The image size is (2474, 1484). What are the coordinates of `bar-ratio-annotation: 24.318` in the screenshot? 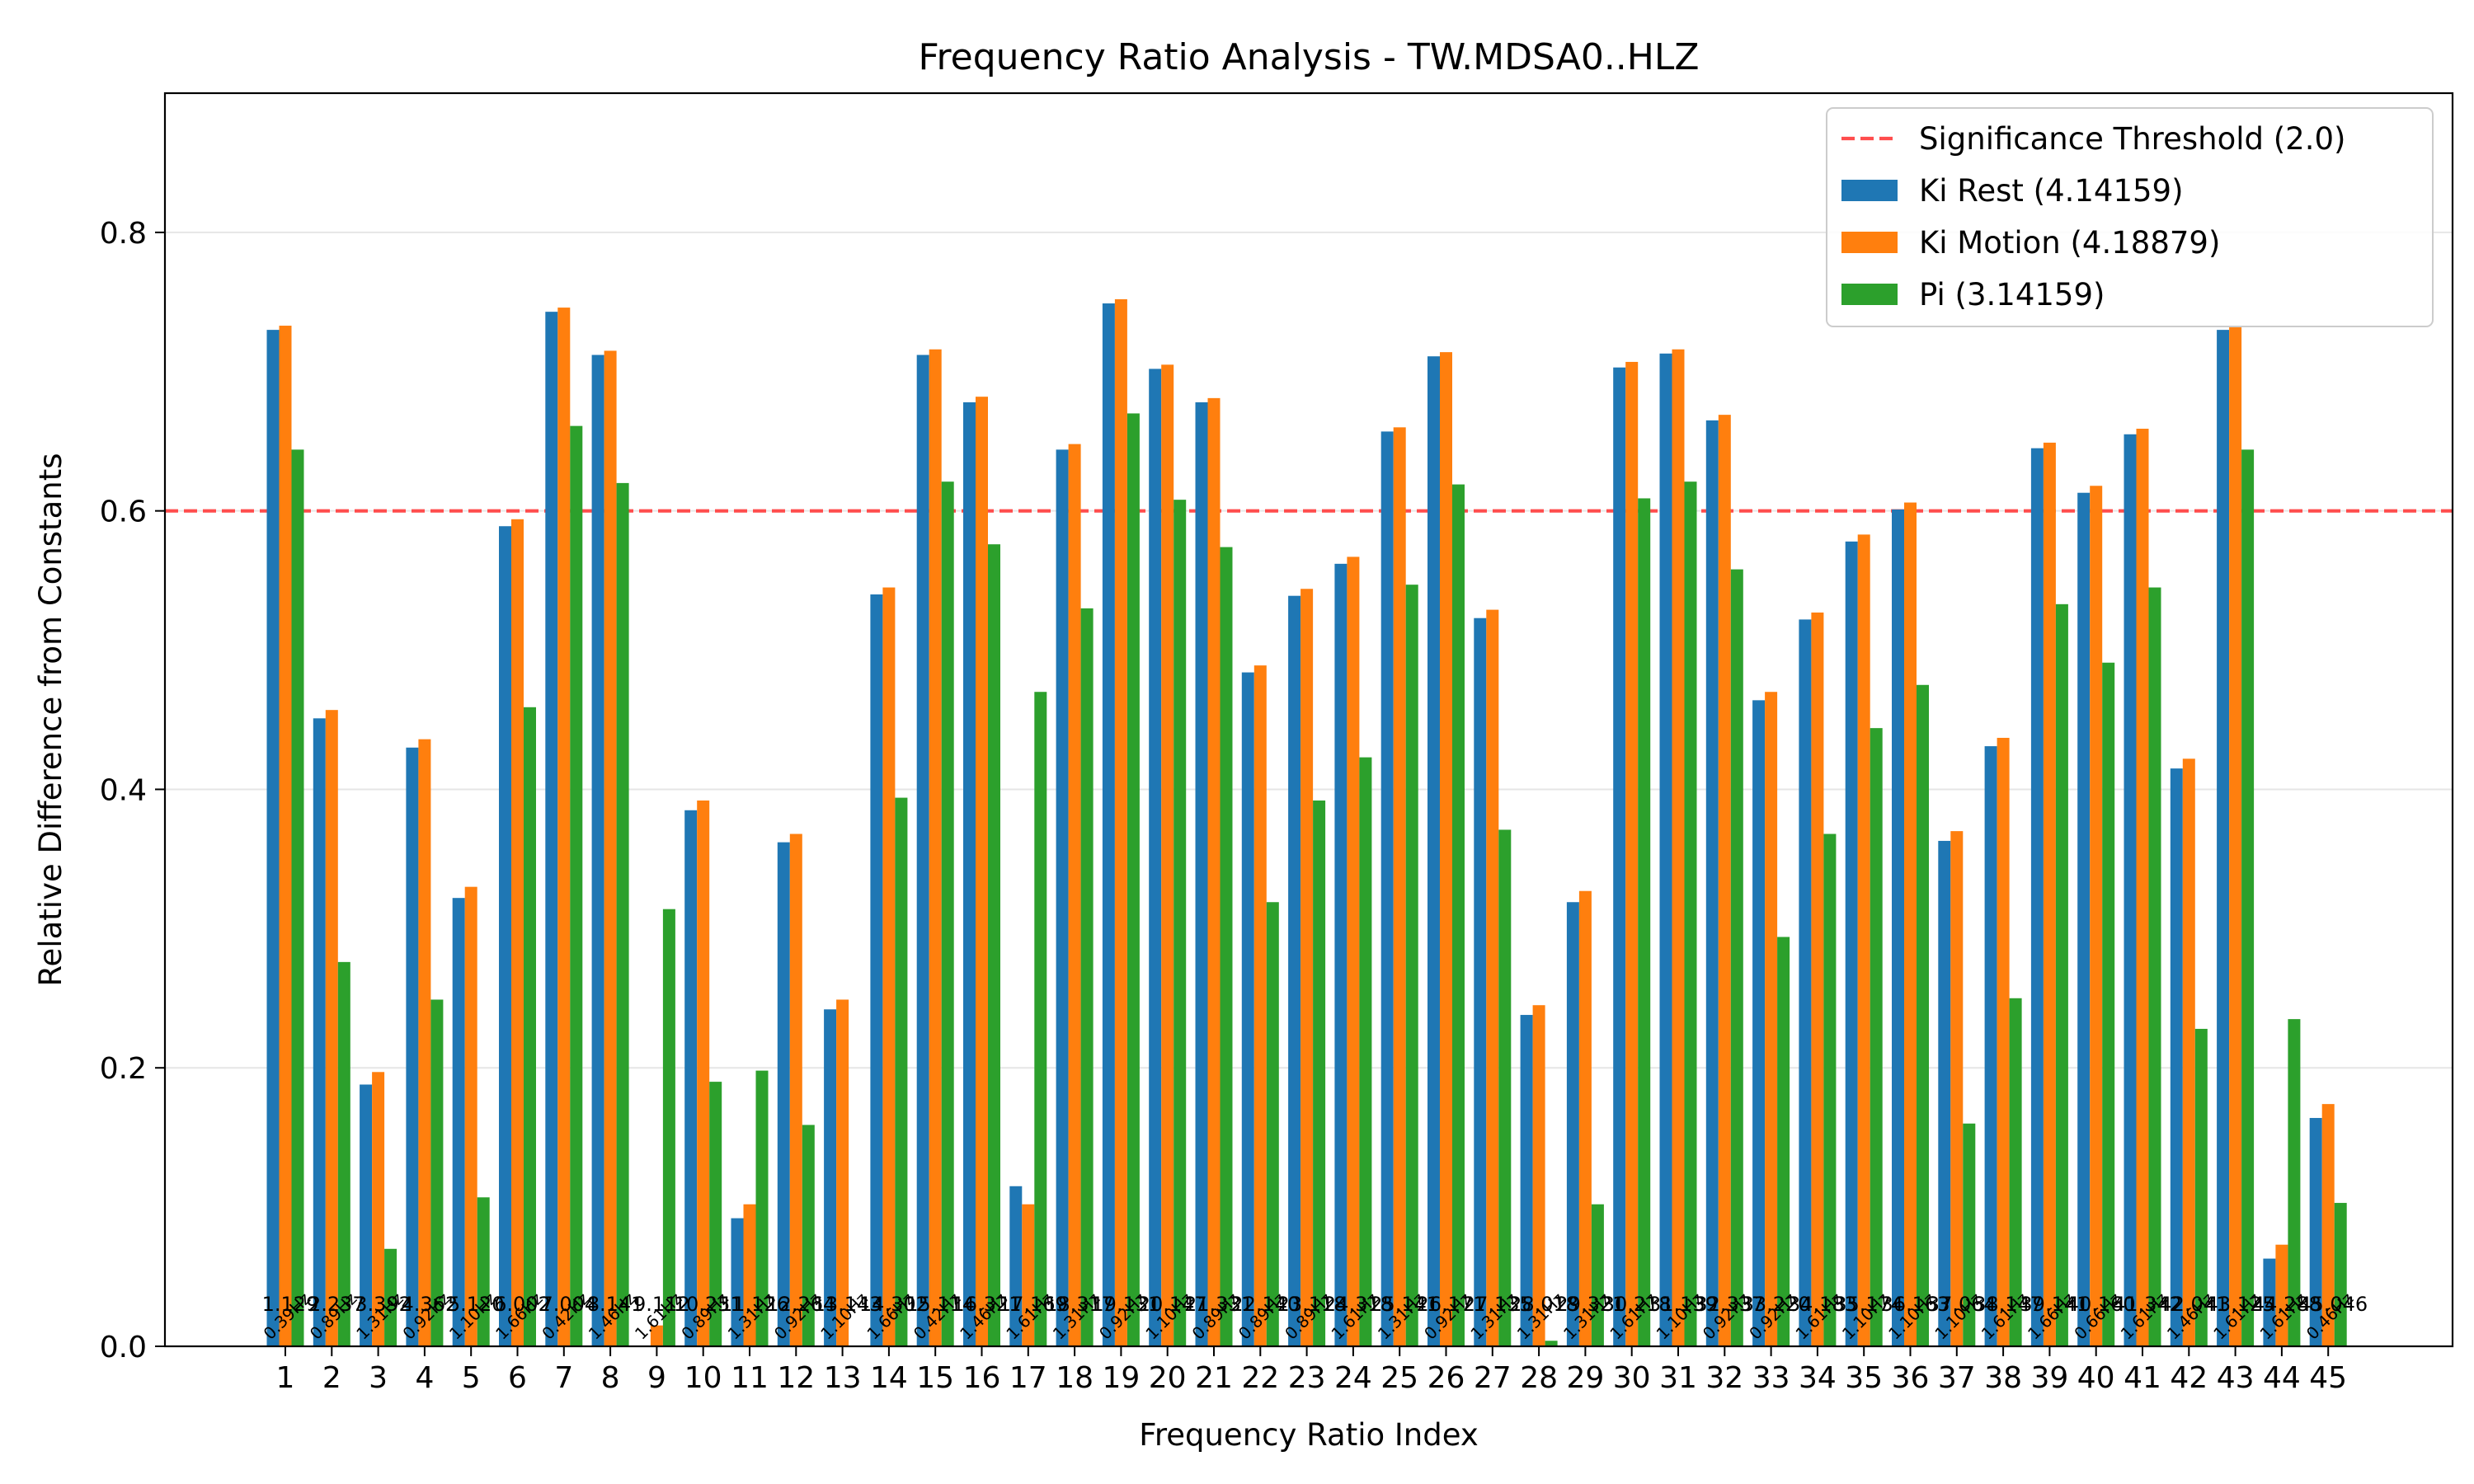 It's located at (1358, 1304).